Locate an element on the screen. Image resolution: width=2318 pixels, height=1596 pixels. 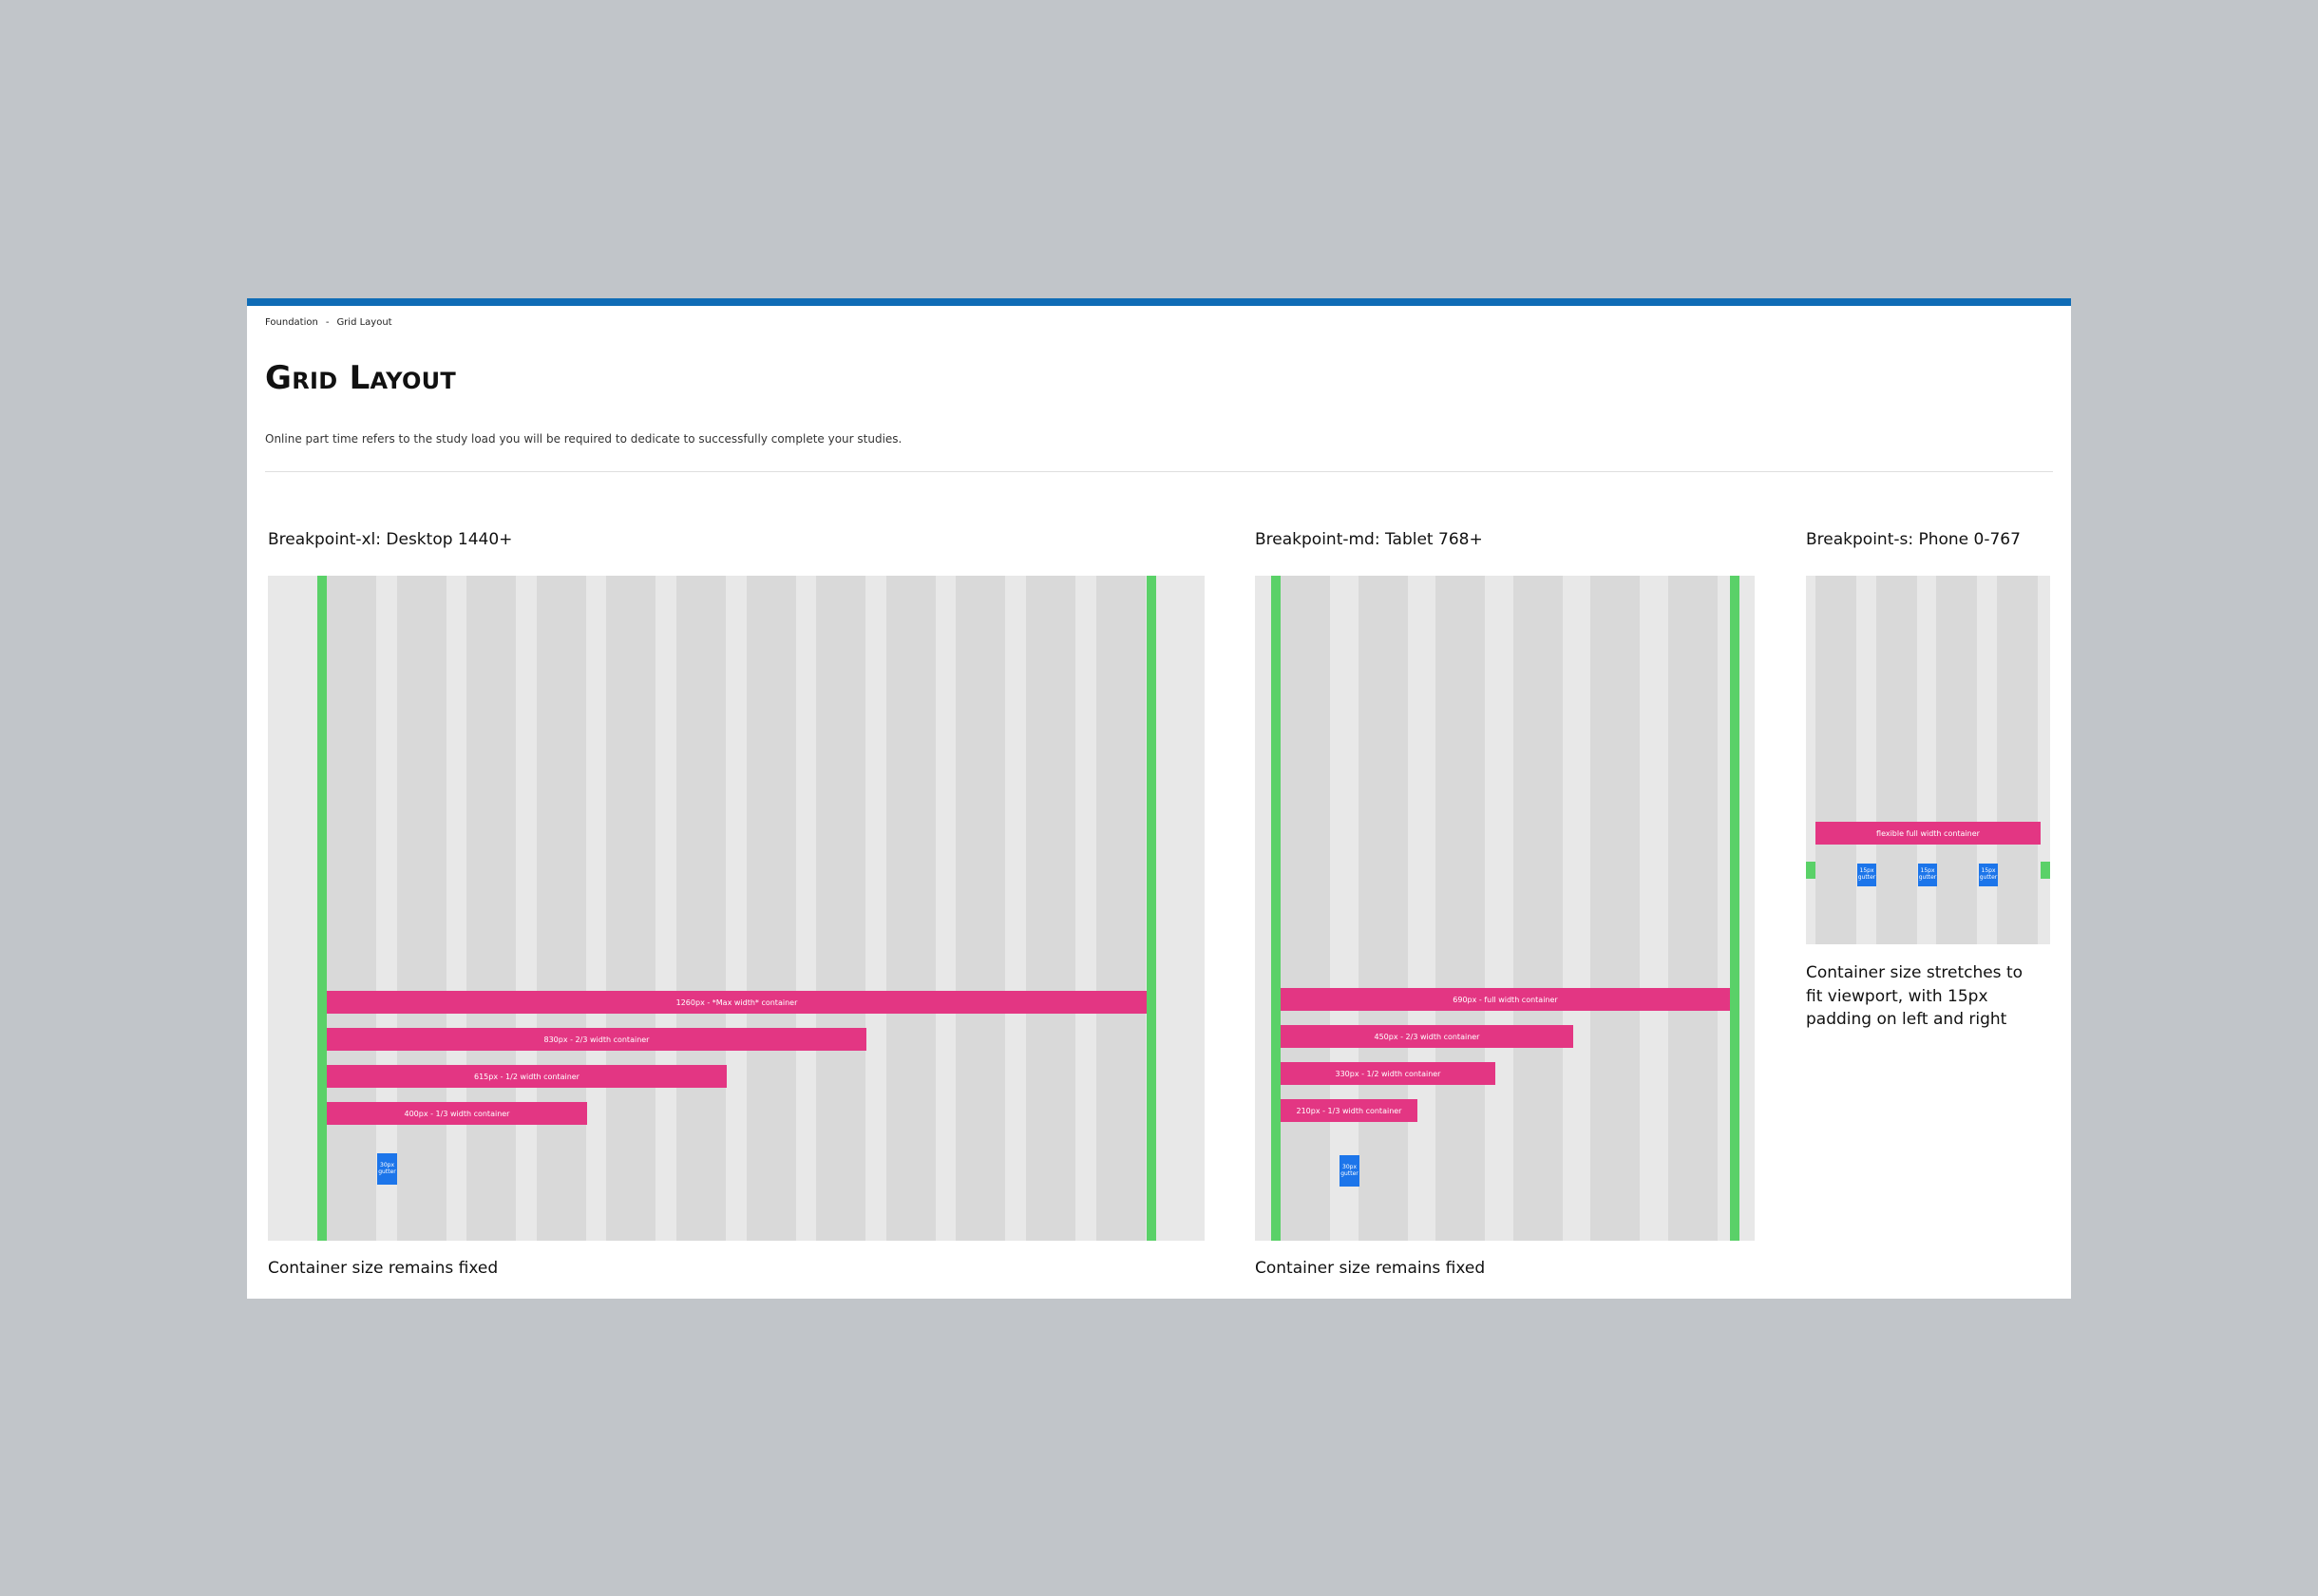
container-bar-two-thirds: 450px - 2/3 width container is located at coordinates (1427, 1036).